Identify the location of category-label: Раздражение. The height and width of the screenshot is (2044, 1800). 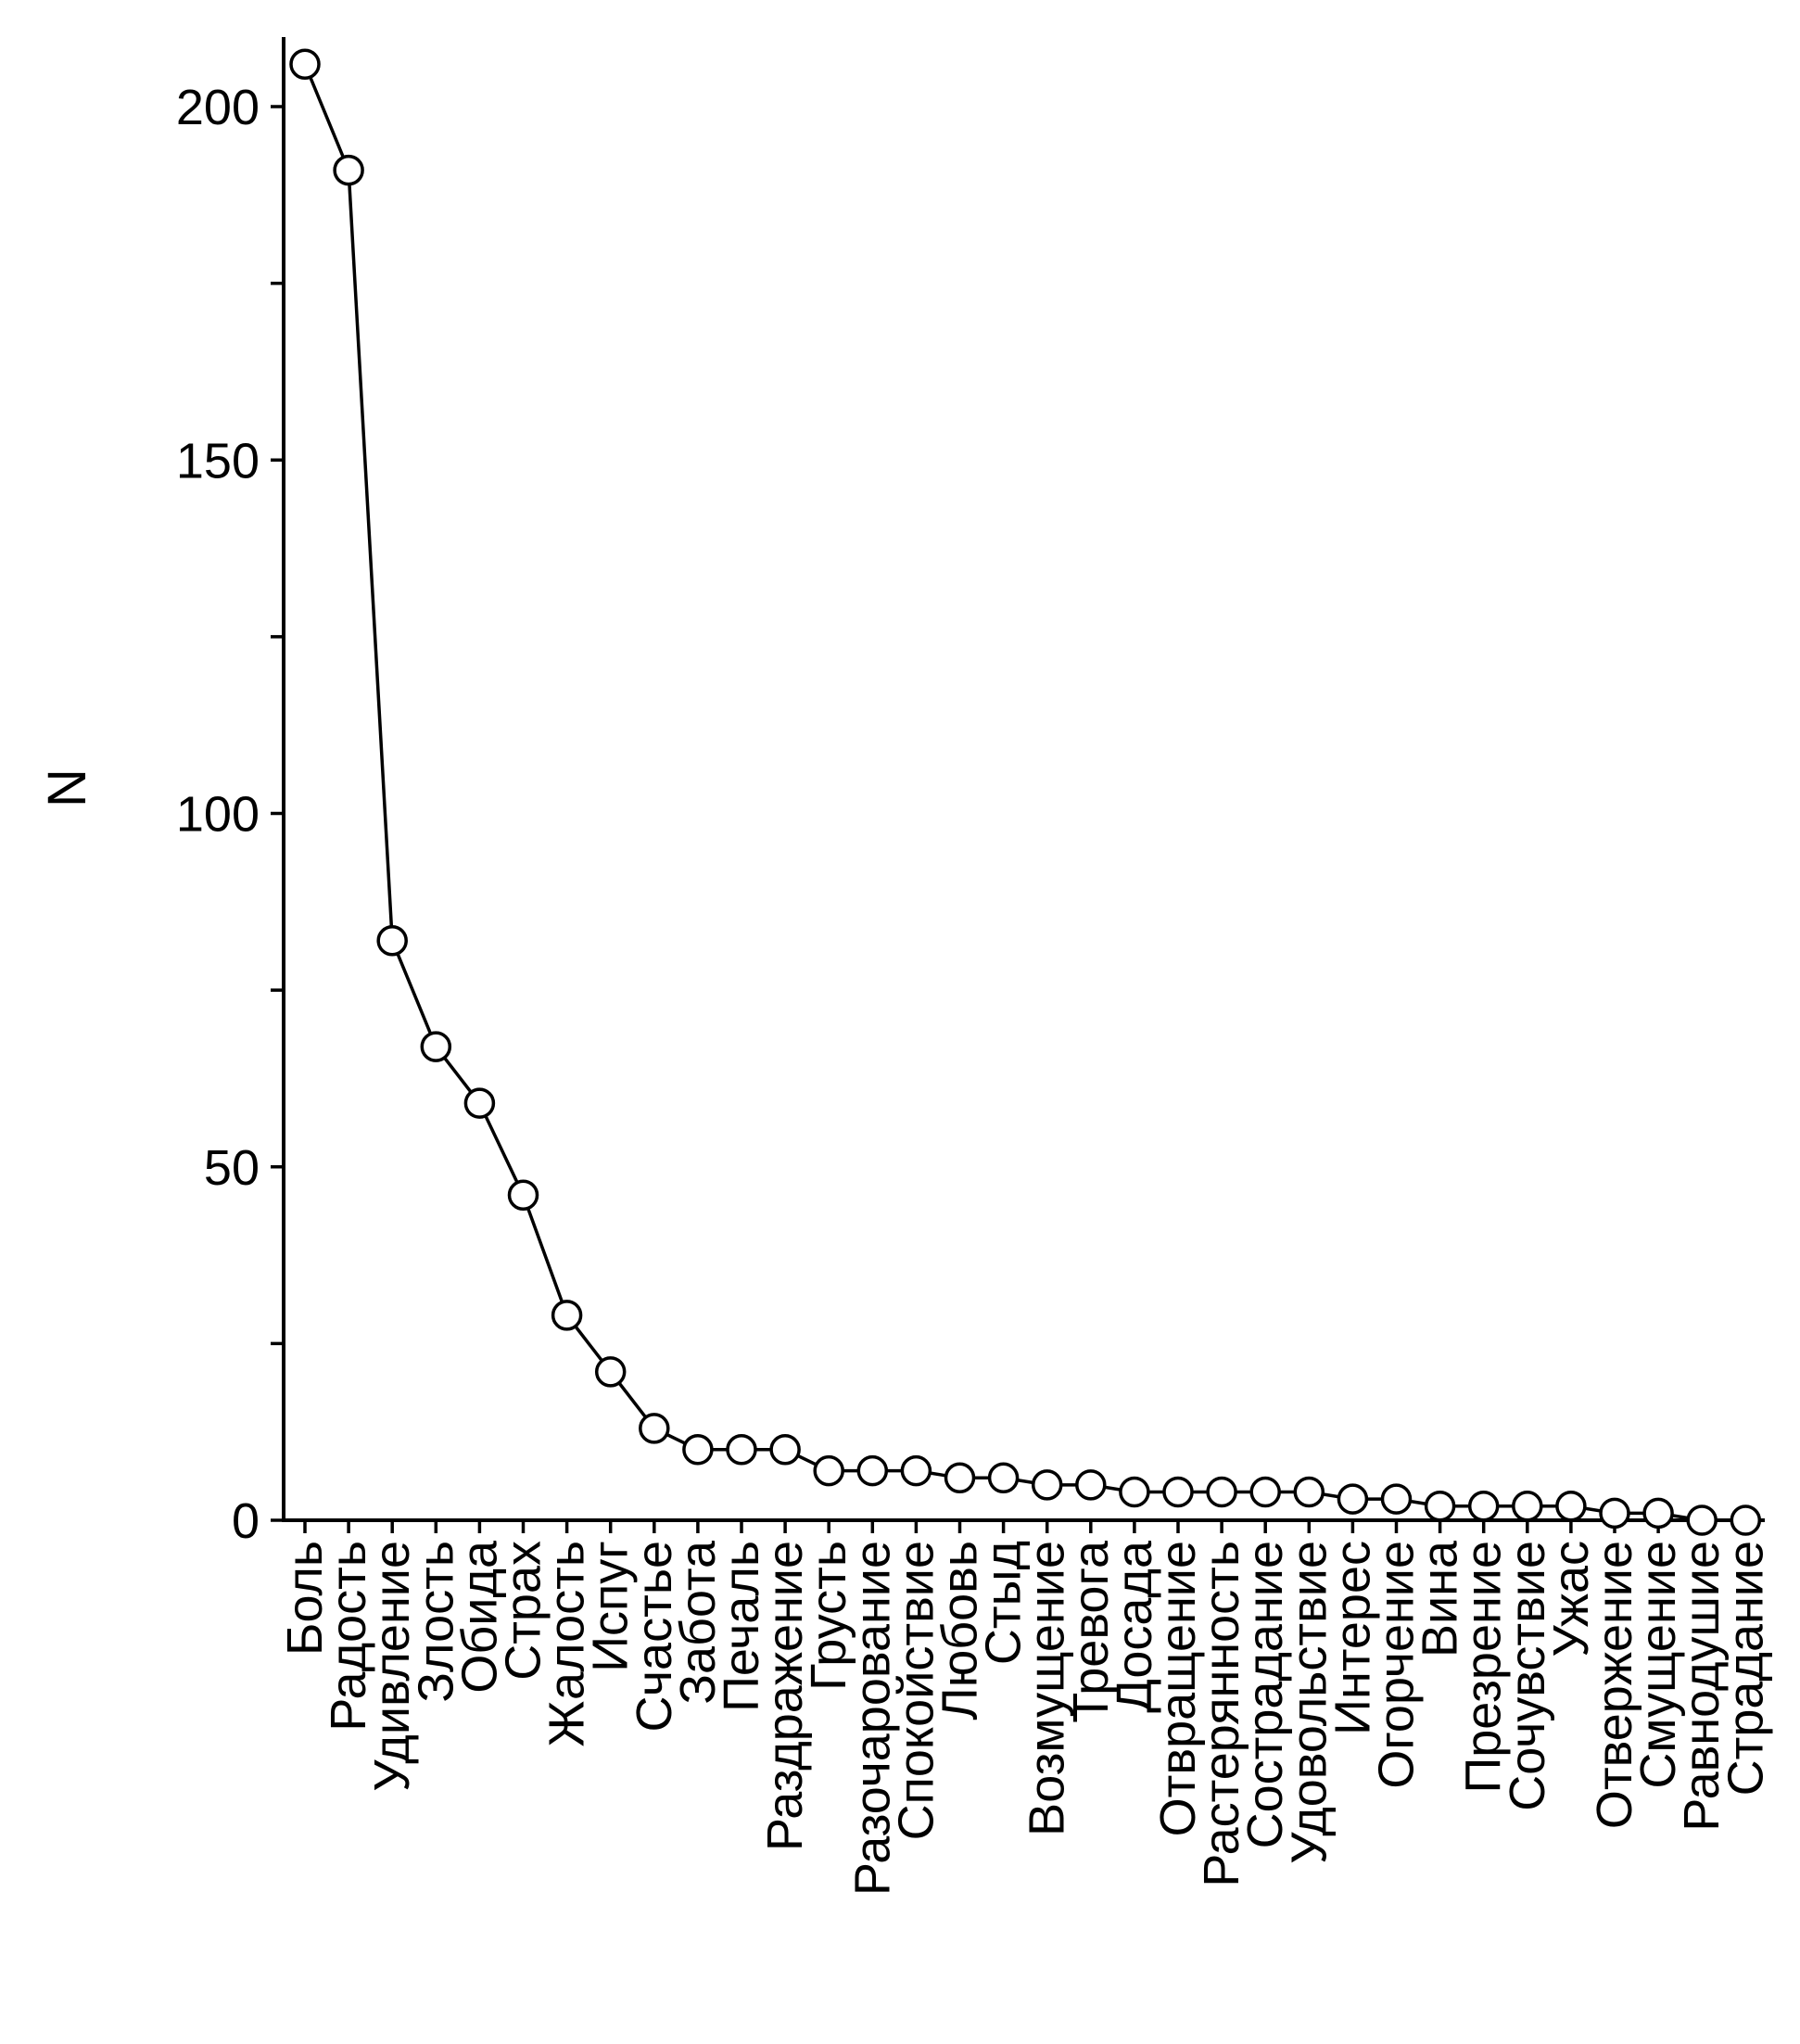
(785, 1696).